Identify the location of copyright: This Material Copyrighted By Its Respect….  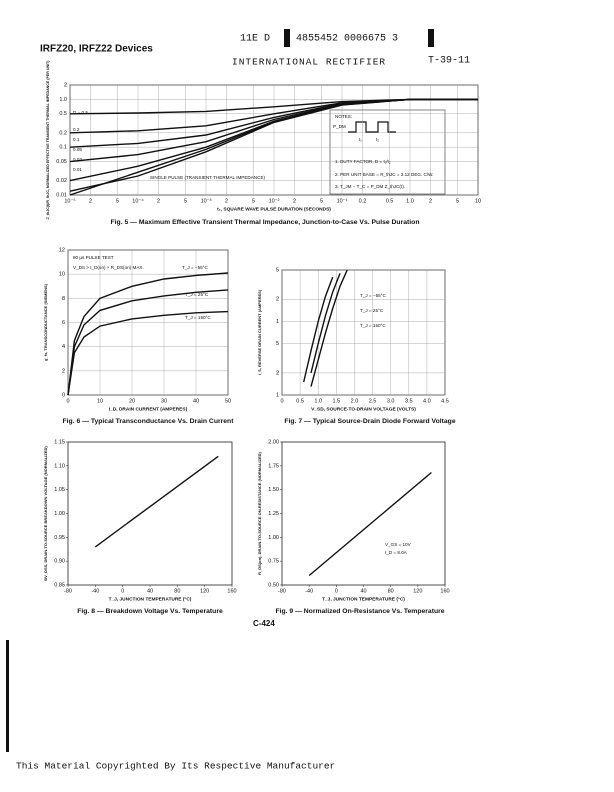
(175, 766).